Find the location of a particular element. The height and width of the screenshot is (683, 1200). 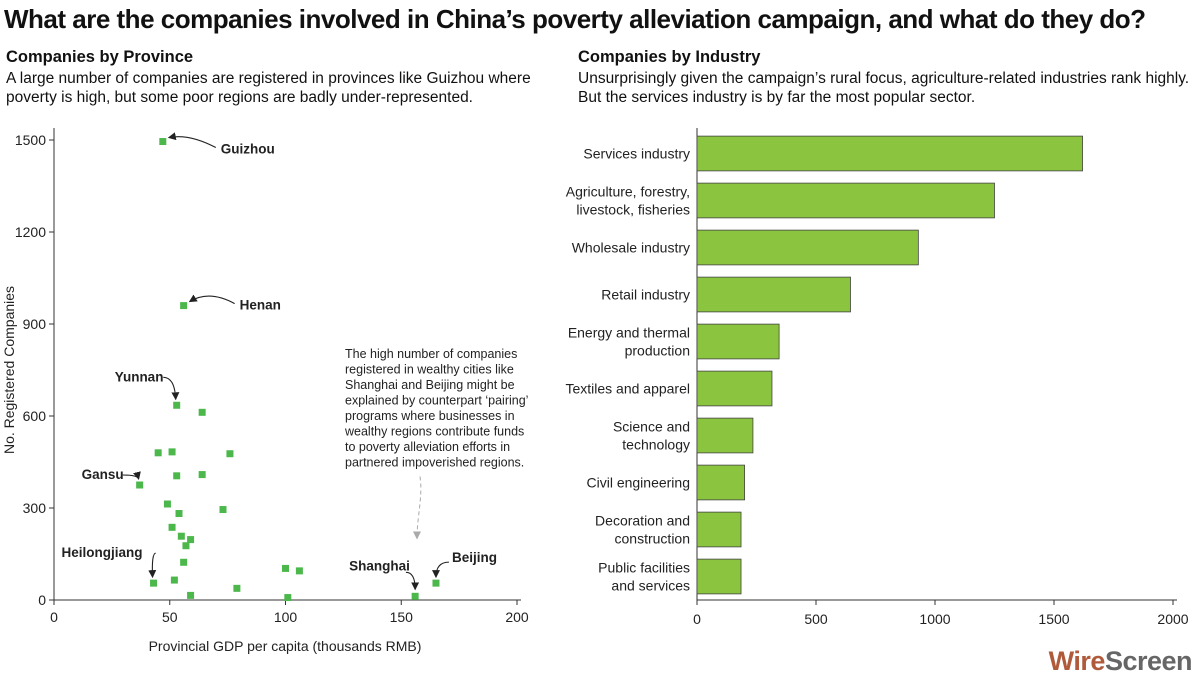

logo-part-wire: Wire is located at coordinates (1077, 661).